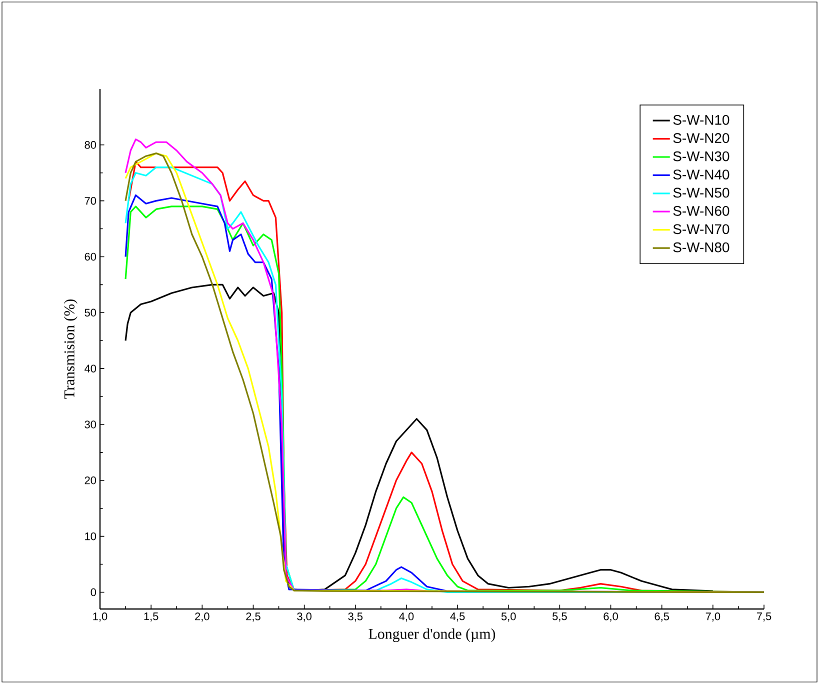  What do you see at coordinates (253, 617) in the screenshot?
I see `x-tick-label: 2,5` at bounding box center [253, 617].